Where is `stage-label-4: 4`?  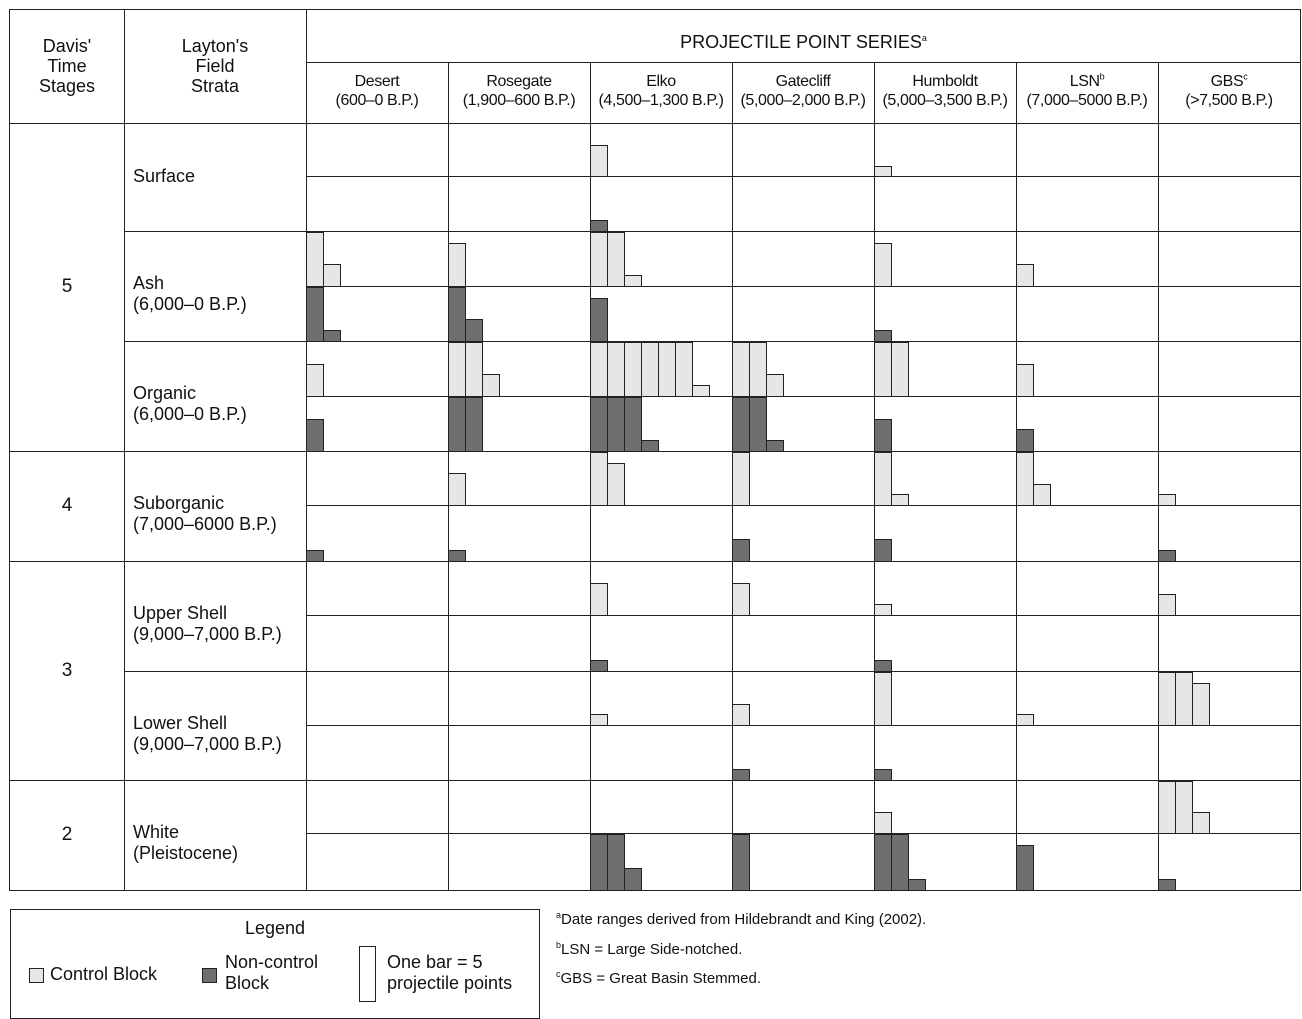
stage-label-4: 4 is located at coordinates (67, 505).